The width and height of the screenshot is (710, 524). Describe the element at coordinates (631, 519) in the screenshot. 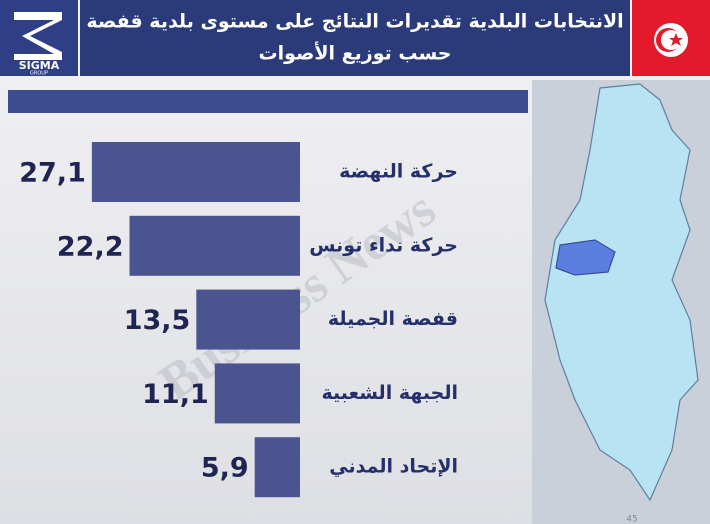

I see `page-number: 45` at that location.